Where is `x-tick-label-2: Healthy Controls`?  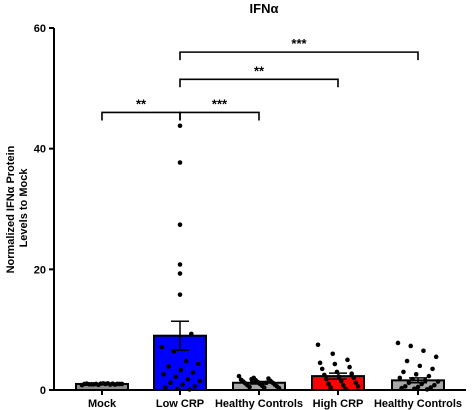
x-tick-label-2: Healthy Controls is located at coordinates (259, 404).